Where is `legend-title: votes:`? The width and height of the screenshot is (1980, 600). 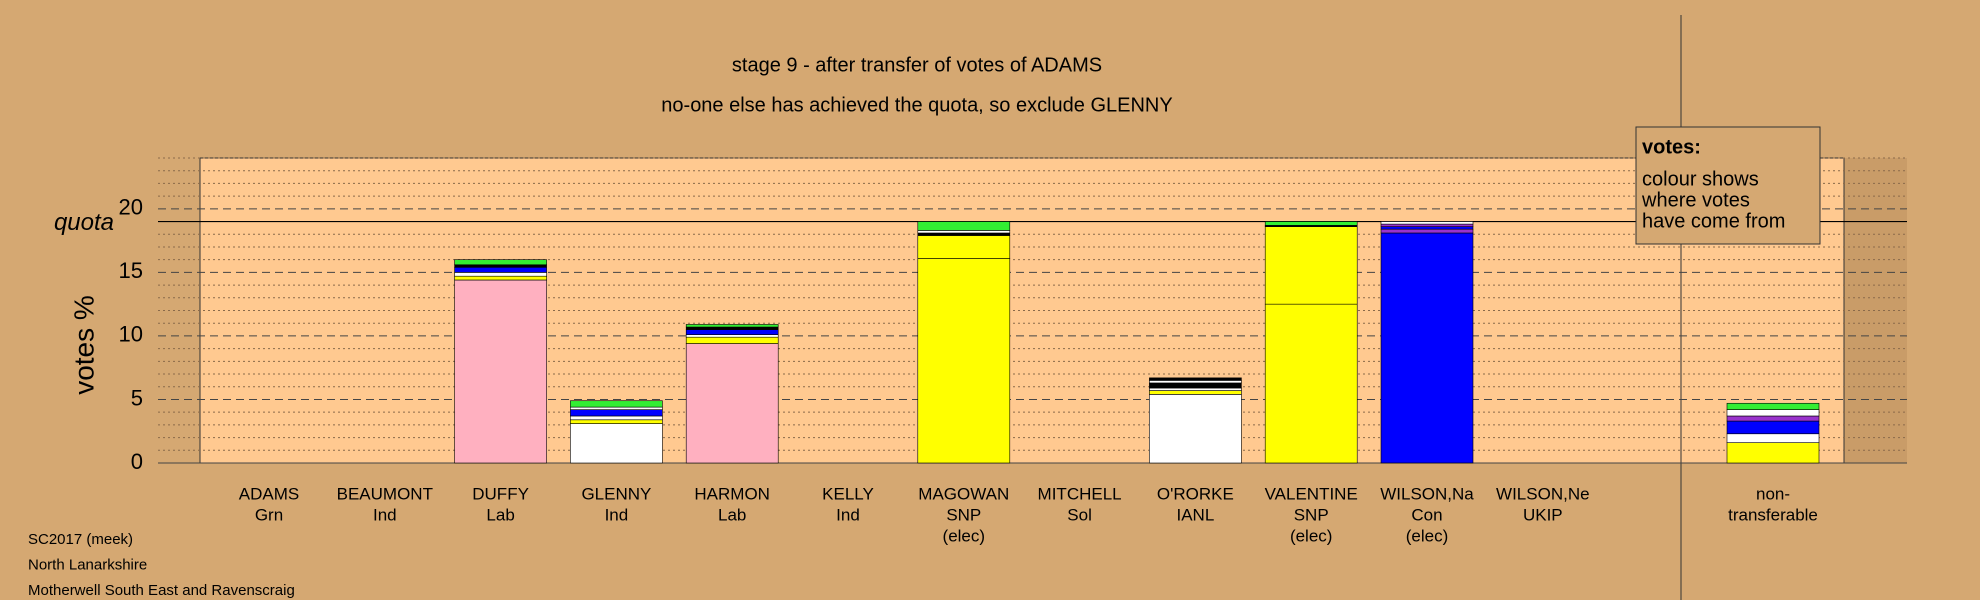
legend-title: votes: is located at coordinates (1671, 147).